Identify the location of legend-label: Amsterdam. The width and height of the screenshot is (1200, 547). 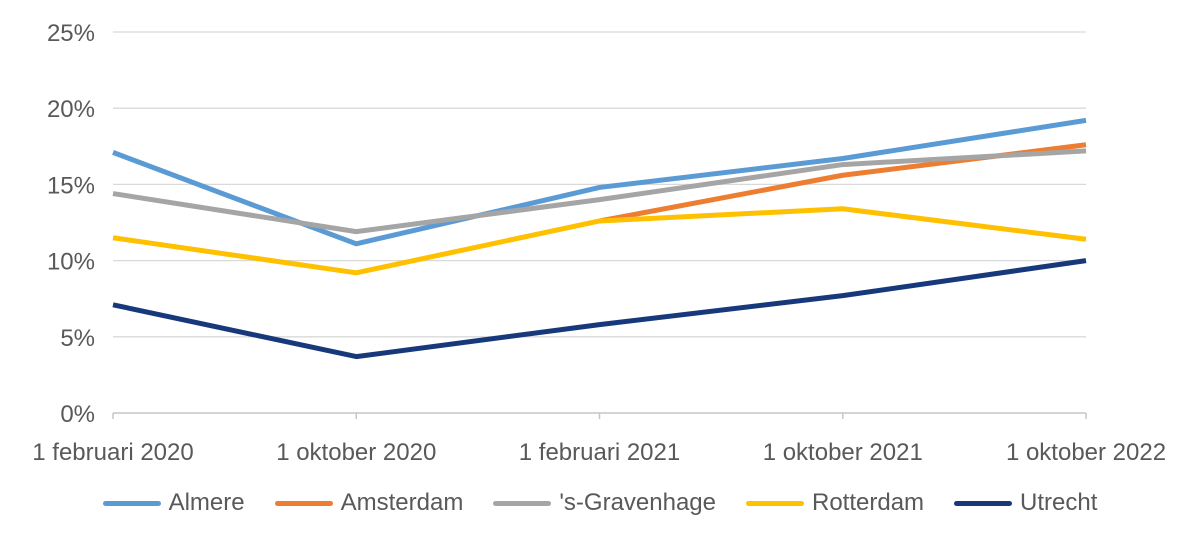
(402, 502).